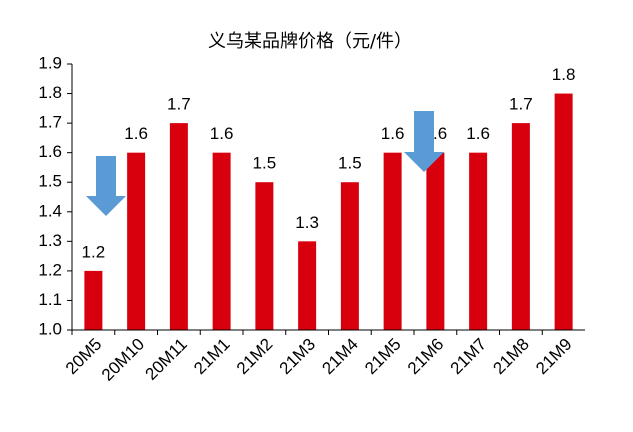  What do you see at coordinates (310, 41) in the screenshot?
I see `chart-title: 义乌某品牌价格（元/件）` at bounding box center [310, 41].